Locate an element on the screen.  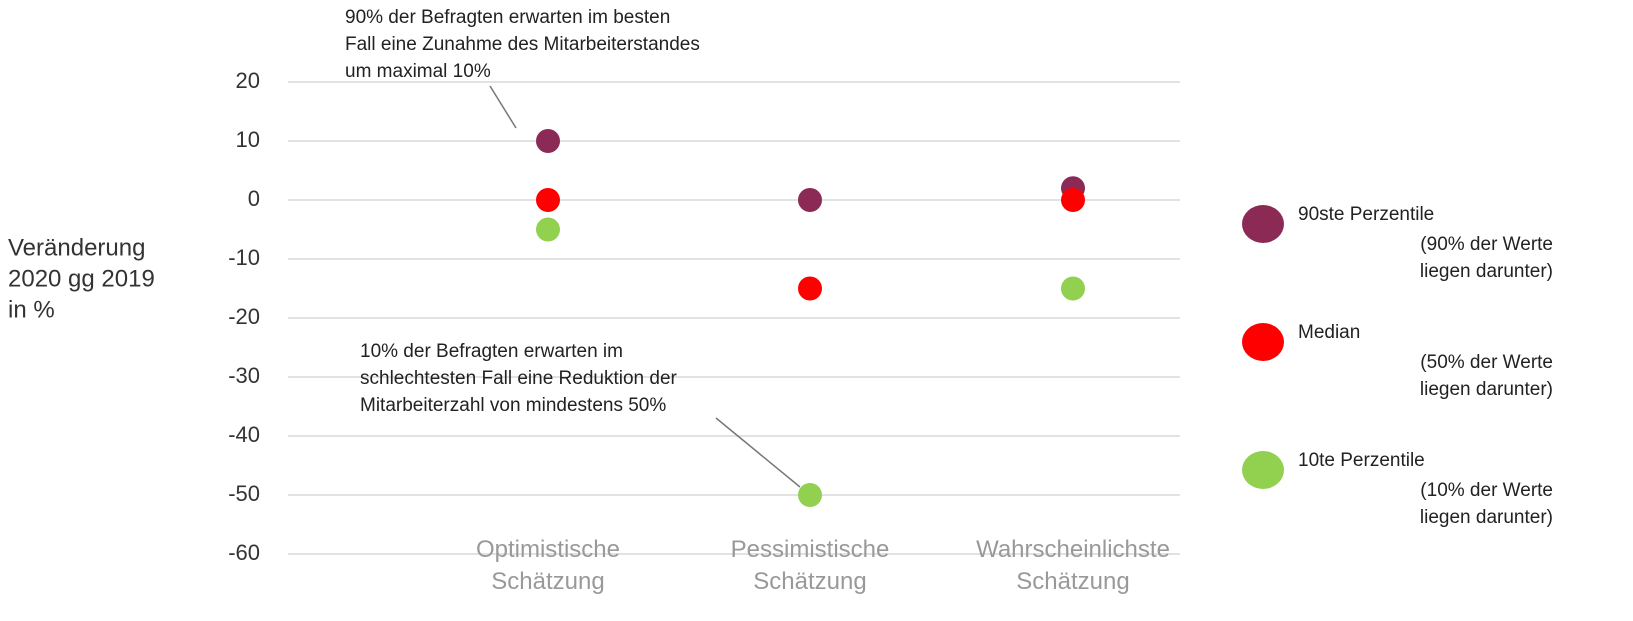
y-axis-label: in % is located at coordinates (31, 309).